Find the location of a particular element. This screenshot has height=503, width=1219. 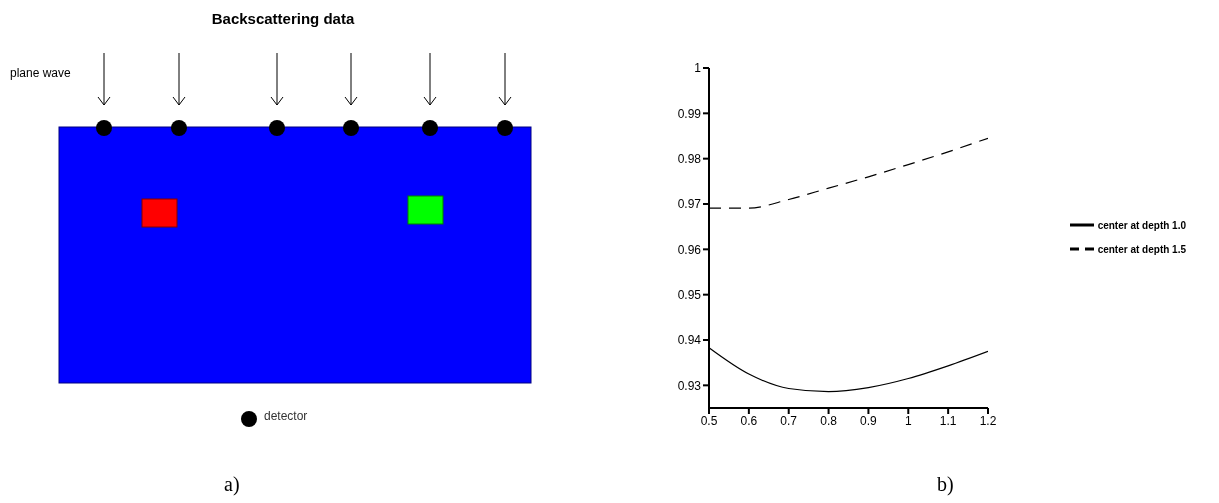

text: plane wave is located at coordinates (40, 73).